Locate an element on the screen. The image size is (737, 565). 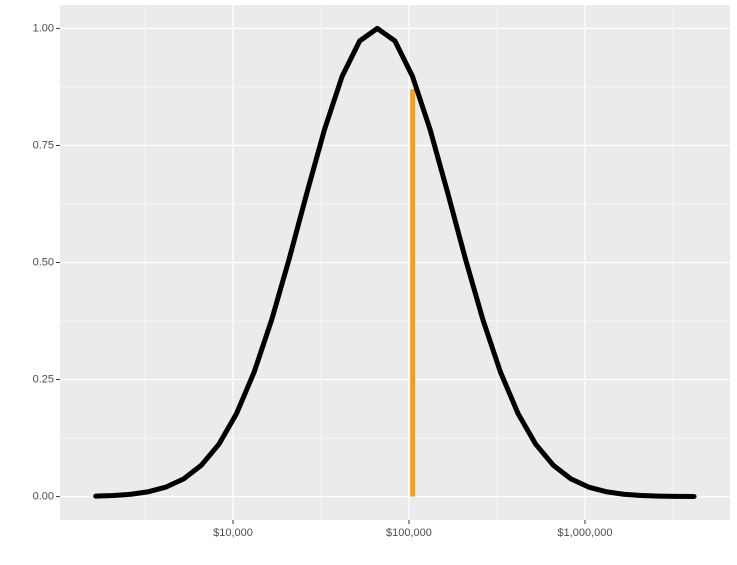
x-tick-label: $10,000 is located at coordinates (233, 533).